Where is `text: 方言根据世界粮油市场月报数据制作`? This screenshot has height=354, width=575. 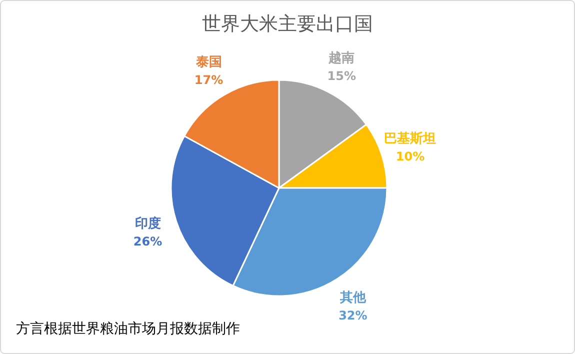
text: 方言根据世界粮油市场月报数据制作 is located at coordinates (128, 329).